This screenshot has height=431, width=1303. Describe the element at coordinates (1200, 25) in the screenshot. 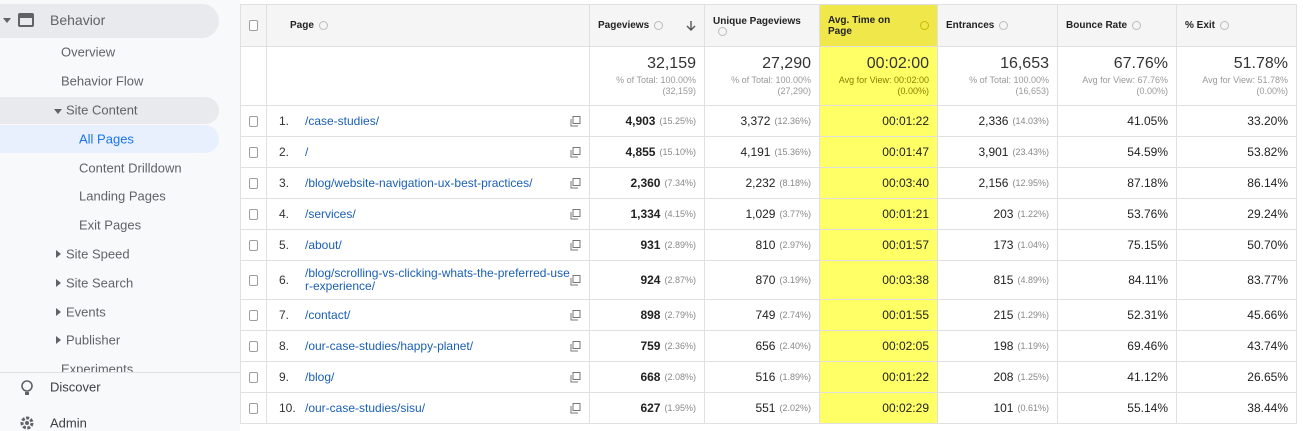

I see `column-title: % Exit` at that location.